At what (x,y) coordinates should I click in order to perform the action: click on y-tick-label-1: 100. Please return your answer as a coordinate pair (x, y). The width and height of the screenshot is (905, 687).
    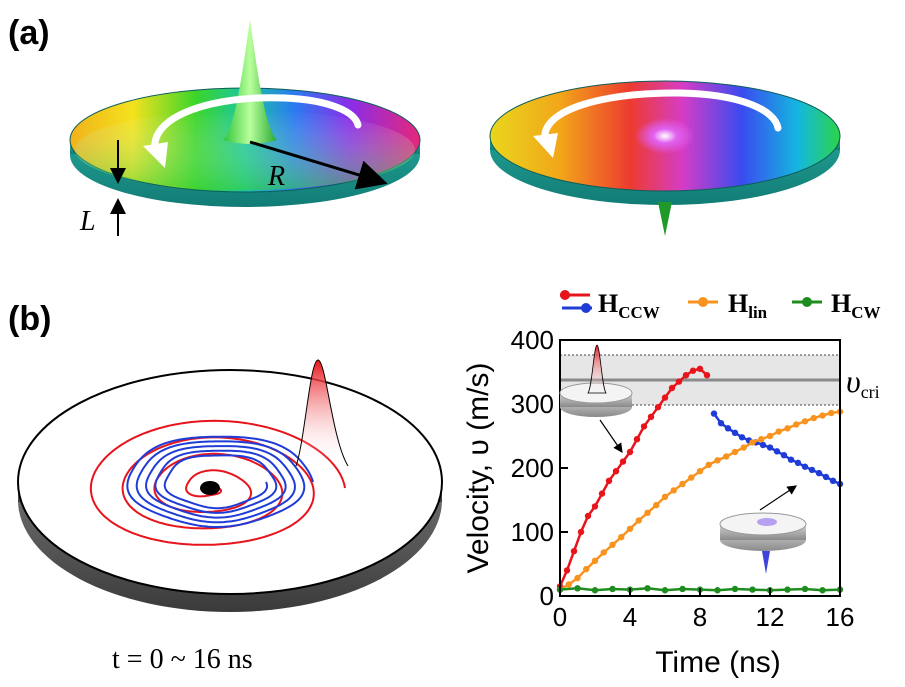
    Looking at the image, I should click on (532, 532).